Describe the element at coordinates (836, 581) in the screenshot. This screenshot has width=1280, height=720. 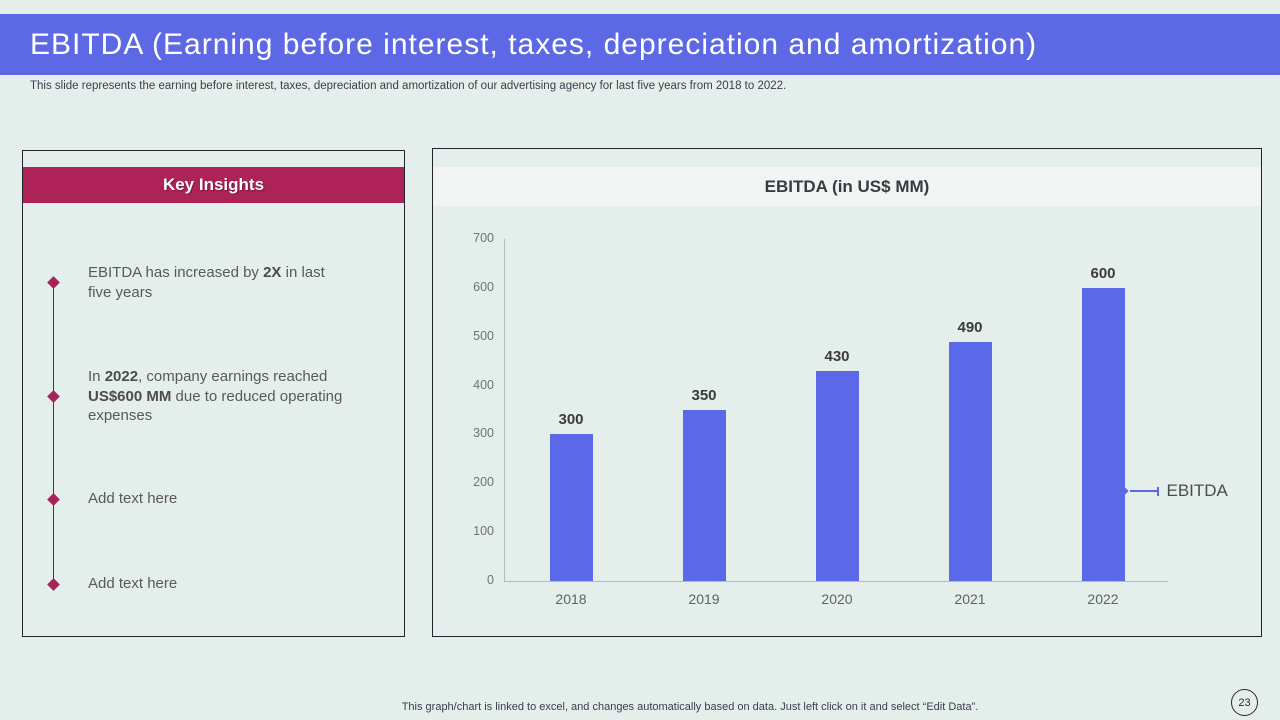
I see `x-axis-line` at that location.